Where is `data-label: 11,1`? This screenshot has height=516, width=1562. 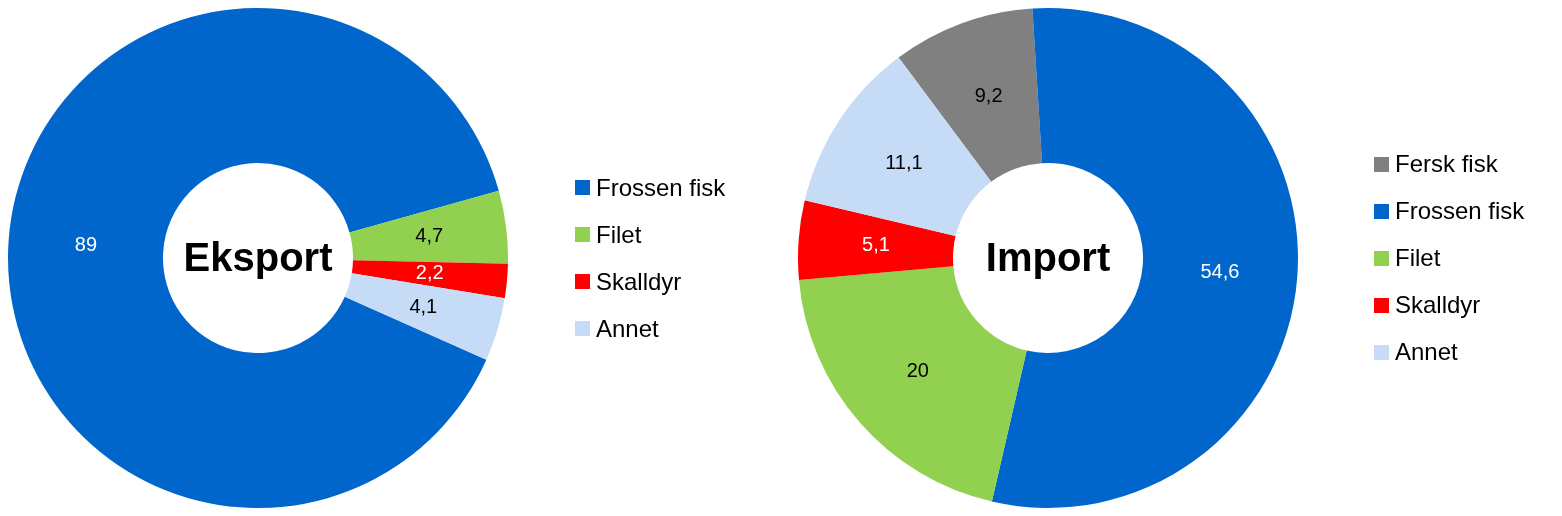 data-label: 11,1 is located at coordinates (904, 161).